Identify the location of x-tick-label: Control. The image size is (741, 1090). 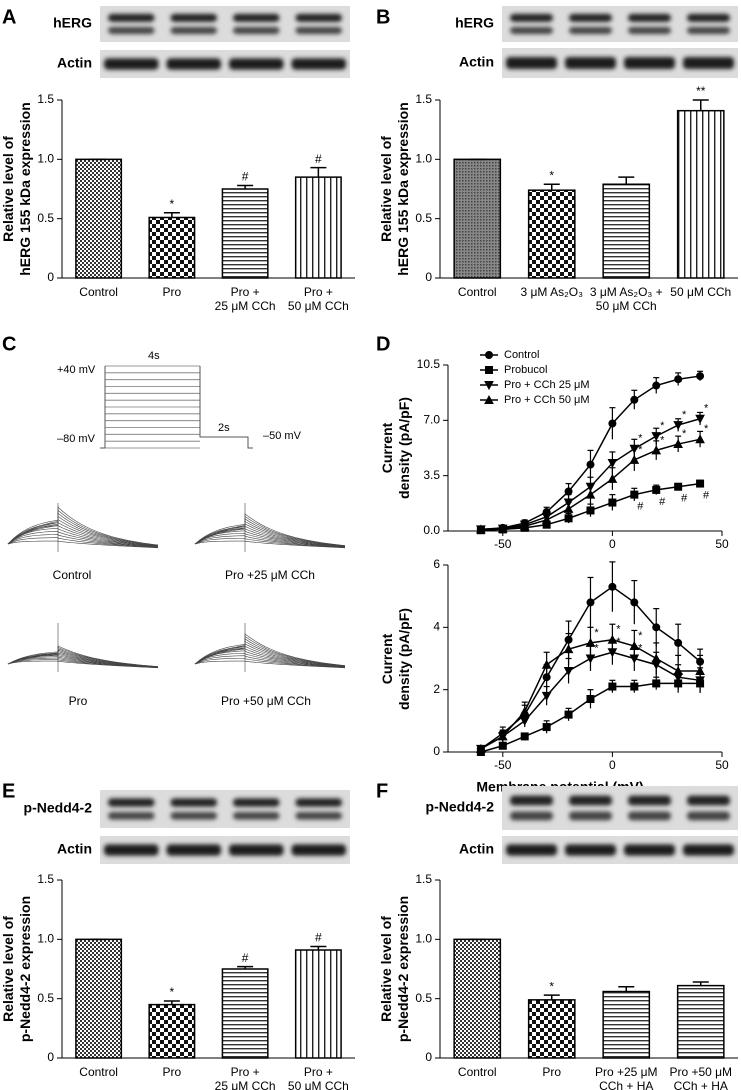
(477, 292).